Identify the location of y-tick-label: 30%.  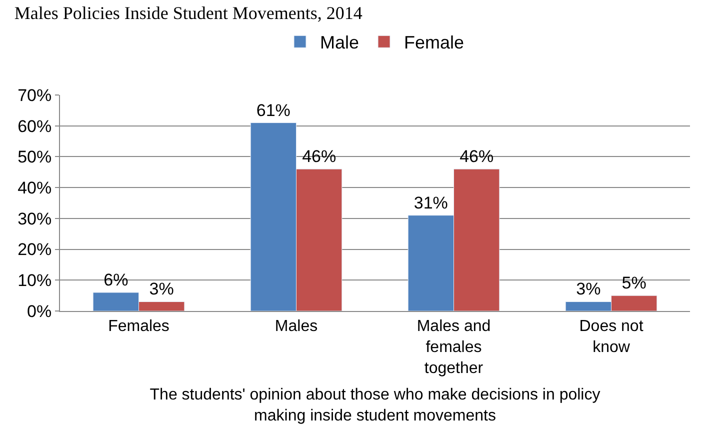
(35, 218).